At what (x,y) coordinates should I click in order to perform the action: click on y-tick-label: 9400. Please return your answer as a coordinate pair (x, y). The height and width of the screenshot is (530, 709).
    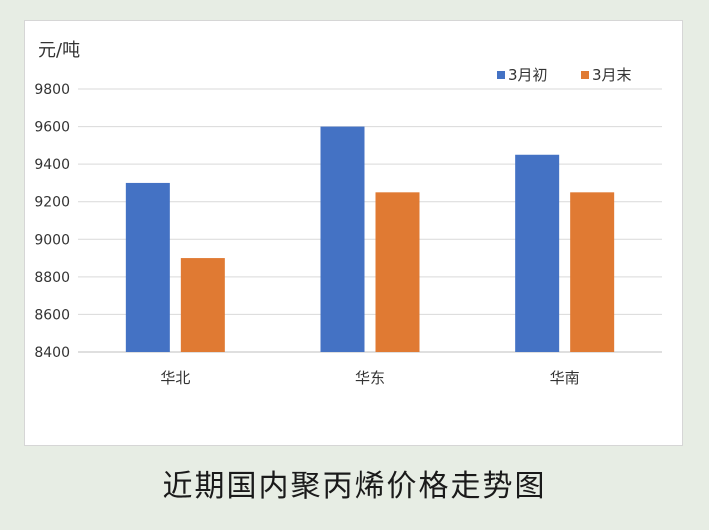
    Looking at the image, I should click on (52, 165).